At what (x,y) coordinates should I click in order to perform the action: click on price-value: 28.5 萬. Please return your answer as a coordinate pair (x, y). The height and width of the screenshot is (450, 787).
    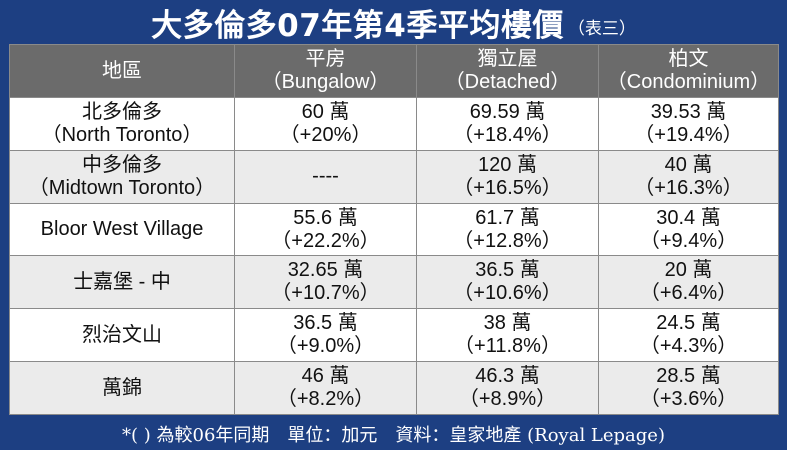
    Looking at the image, I should click on (688, 376).